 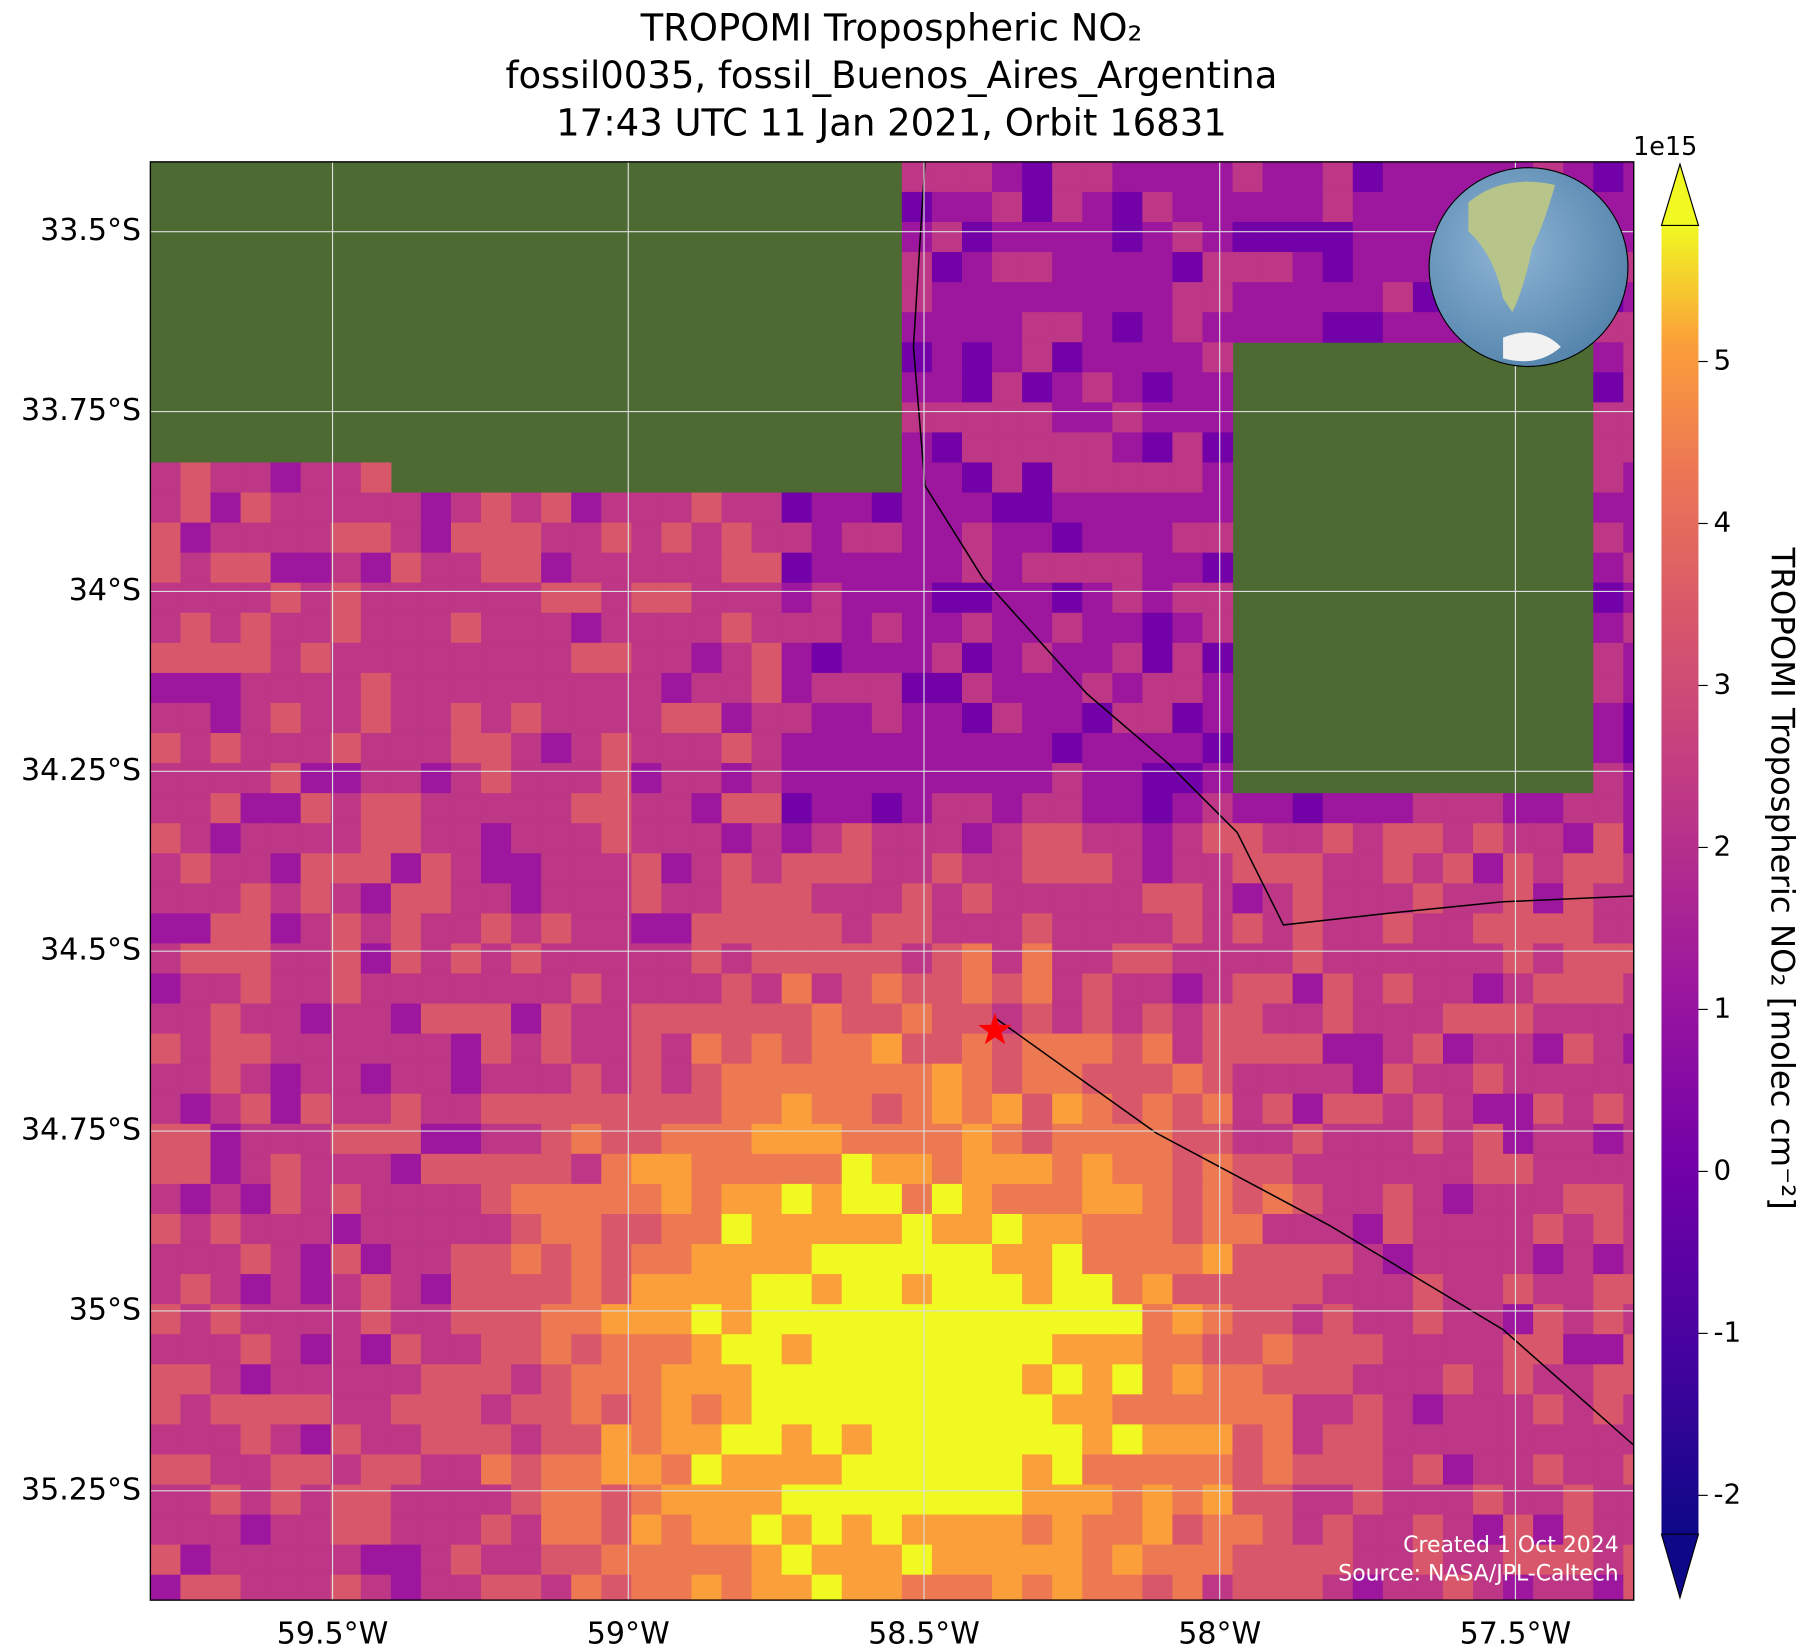 What do you see at coordinates (1665, 146) in the screenshot?
I see `colorbar-exponent: 1e15` at bounding box center [1665, 146].